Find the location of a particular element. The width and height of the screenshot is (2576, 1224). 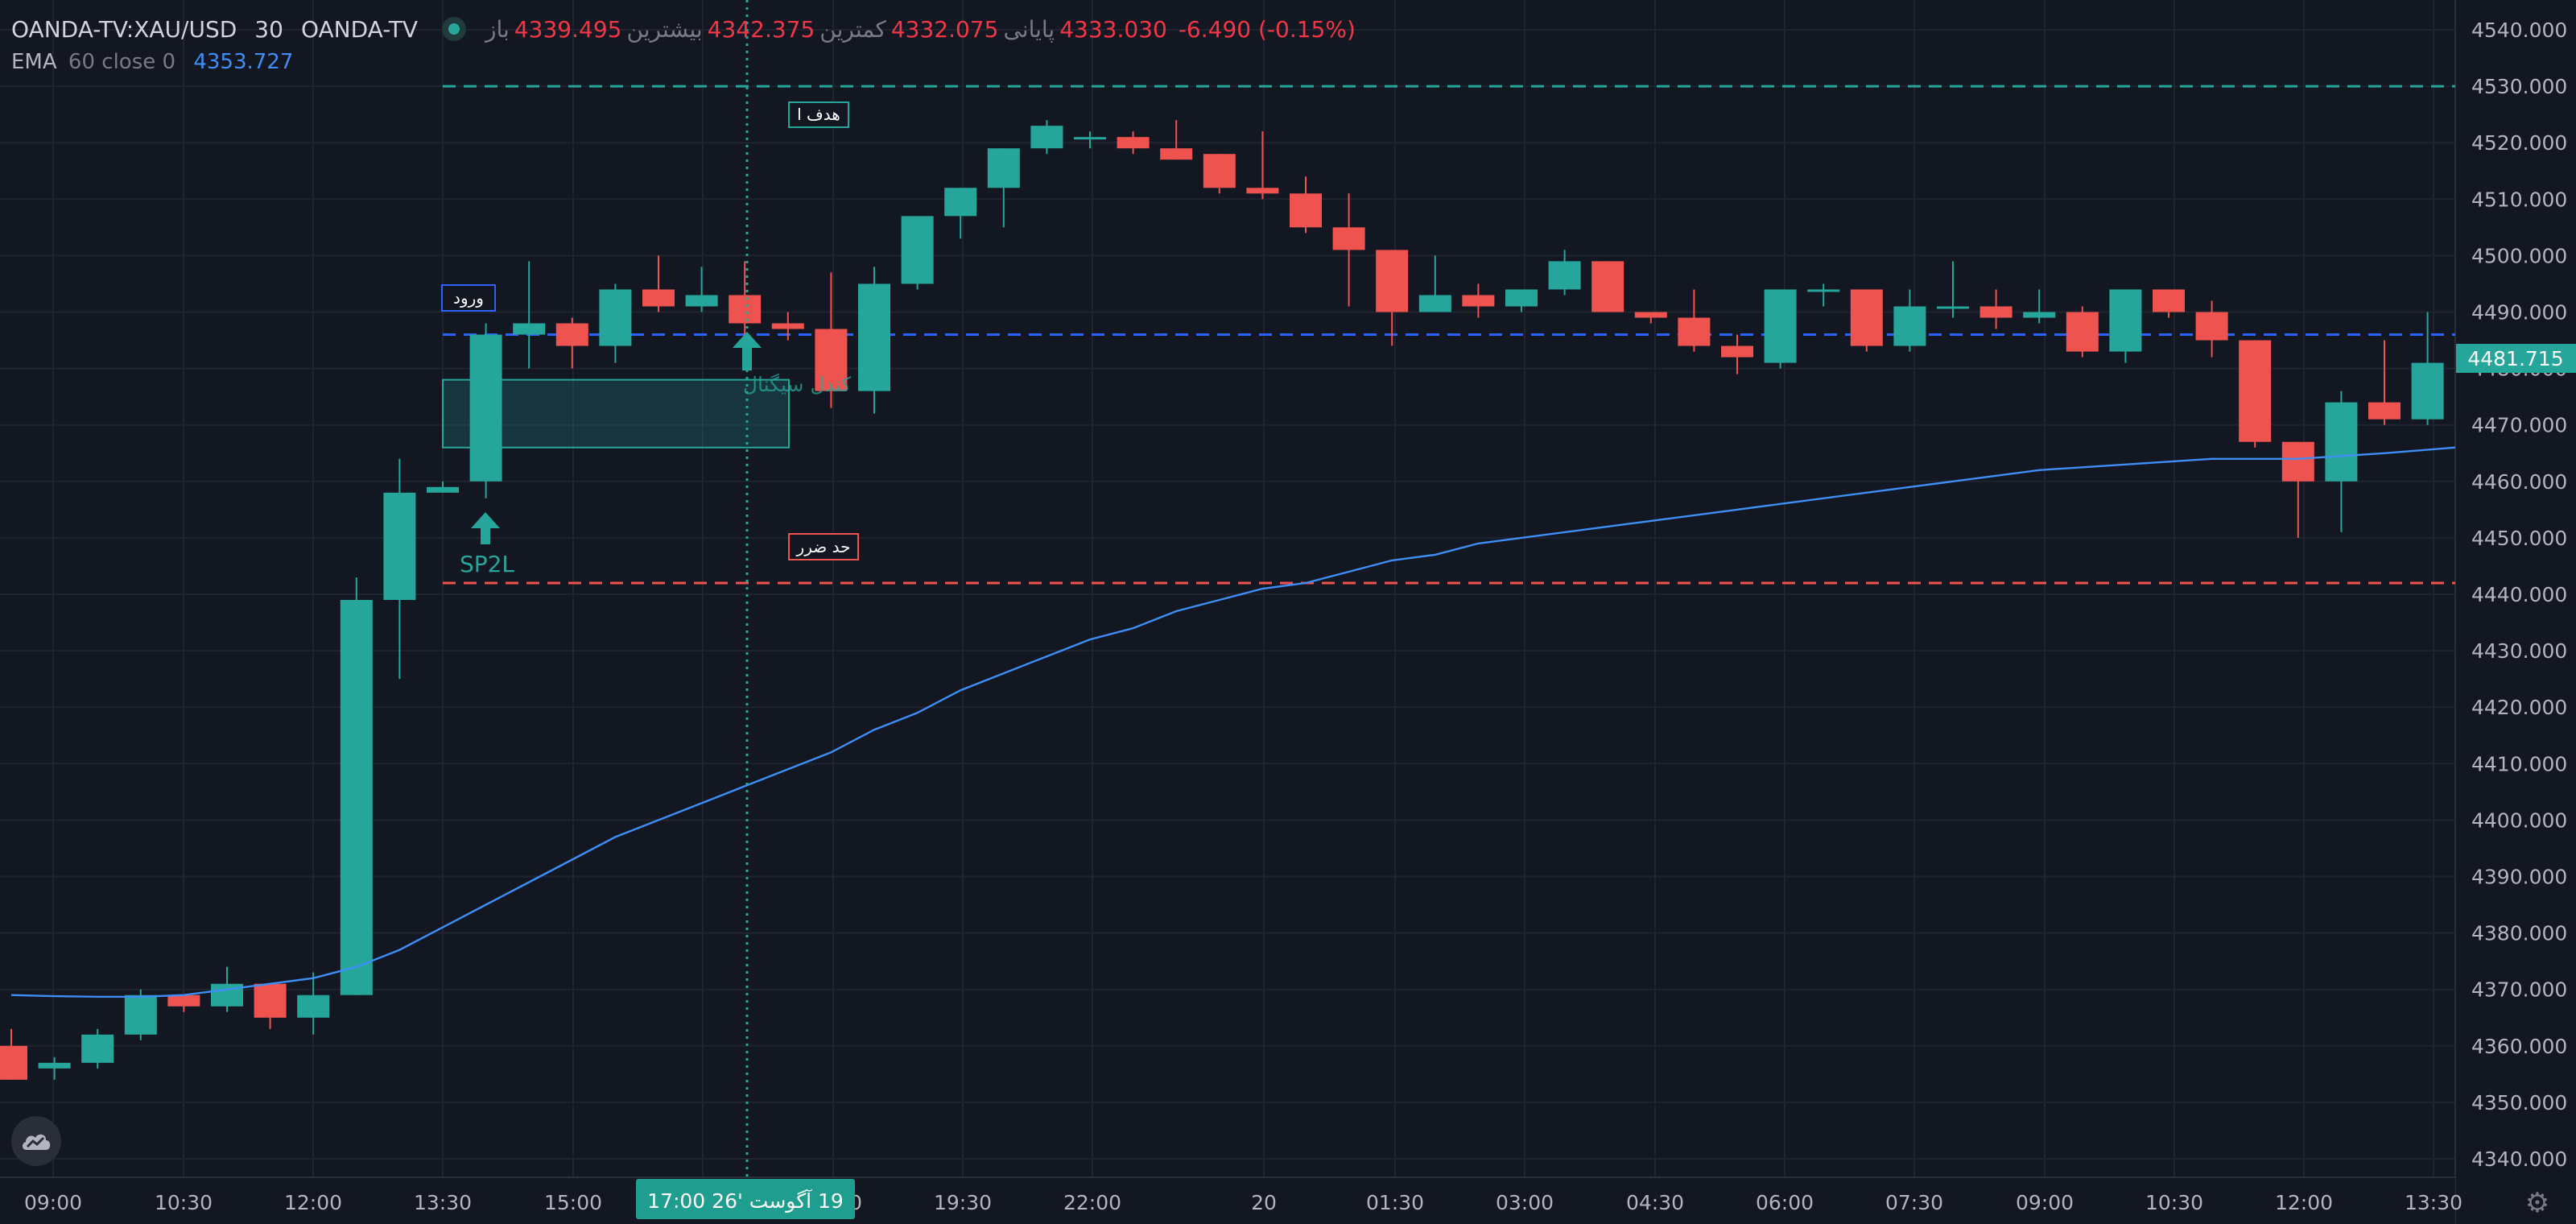

close-value: 4333.030 is located at coordinates (1113, 29).